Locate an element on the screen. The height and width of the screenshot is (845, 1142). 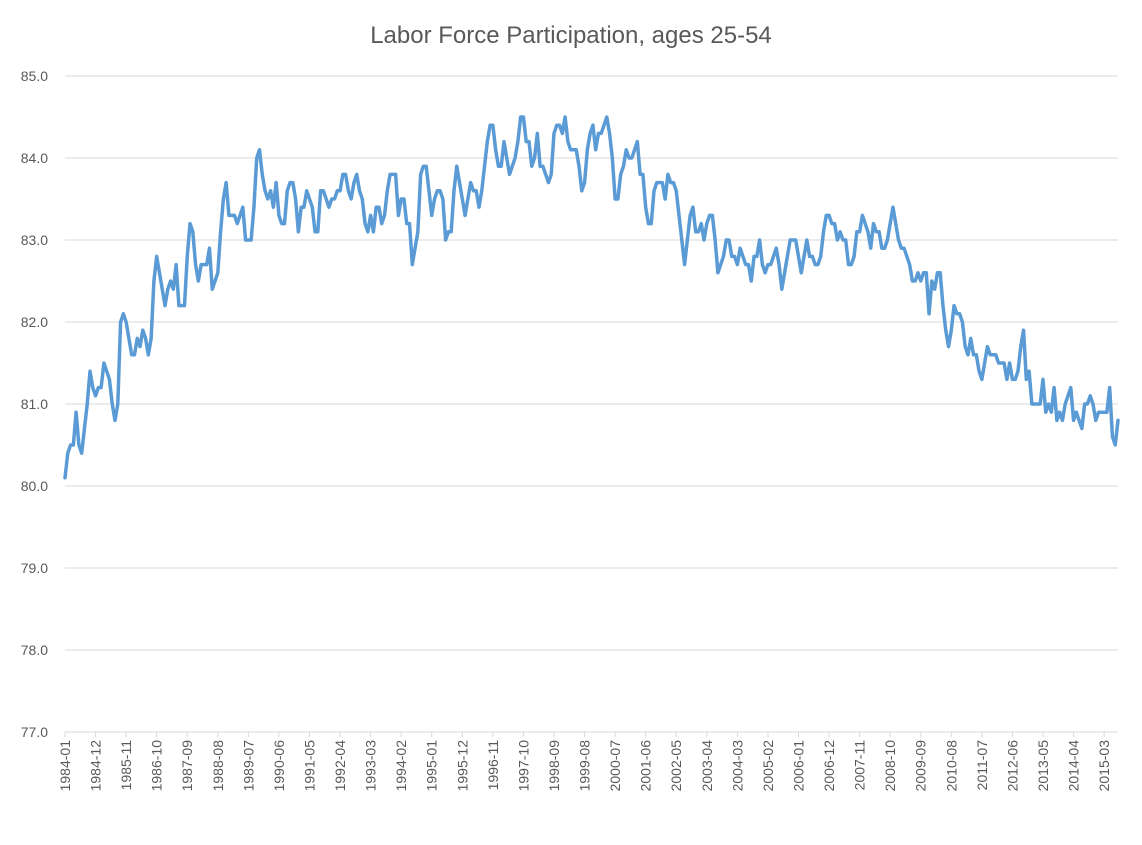
x-tick-label: 2006-01 is located at coordinates (798, 766).